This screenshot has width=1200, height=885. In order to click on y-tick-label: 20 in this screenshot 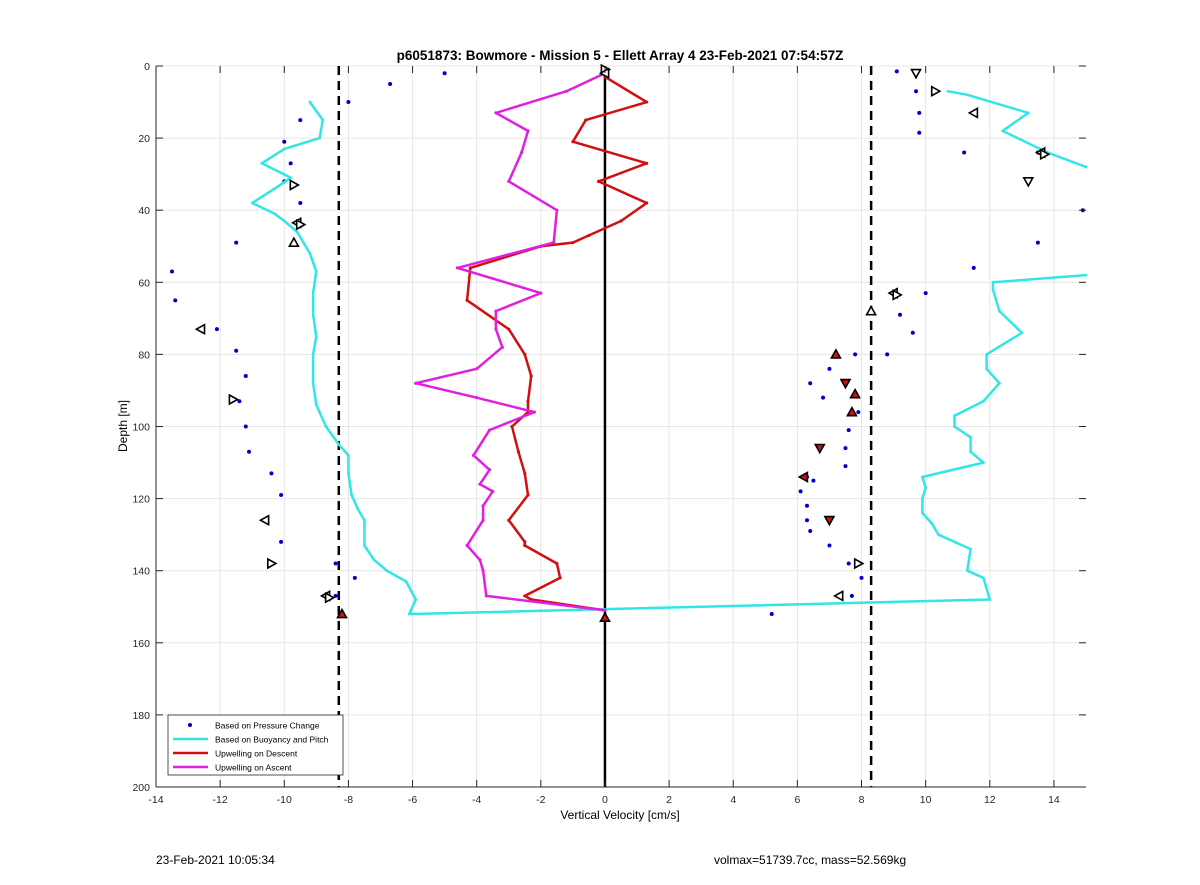, I will do `click(144, 139)`.